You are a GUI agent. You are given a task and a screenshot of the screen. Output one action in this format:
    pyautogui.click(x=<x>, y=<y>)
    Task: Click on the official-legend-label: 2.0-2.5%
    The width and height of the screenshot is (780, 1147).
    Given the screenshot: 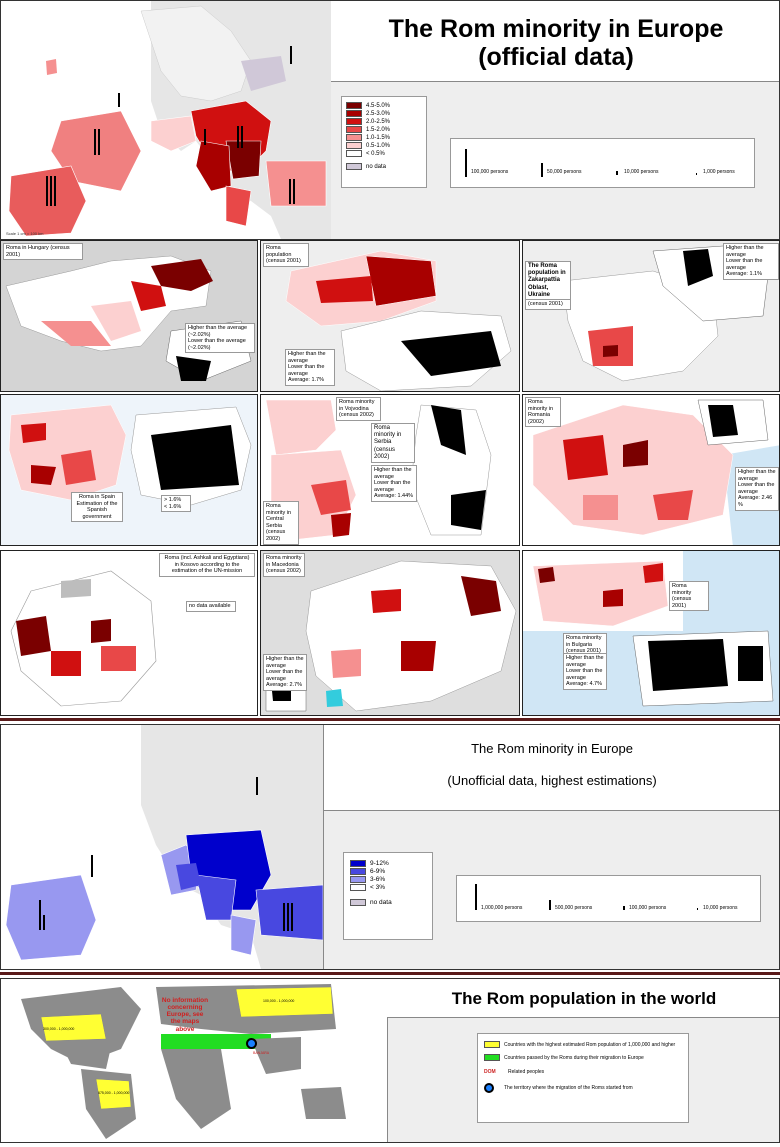 What is the action you would take?
    pyautogui.click(x=378, y=121)
    